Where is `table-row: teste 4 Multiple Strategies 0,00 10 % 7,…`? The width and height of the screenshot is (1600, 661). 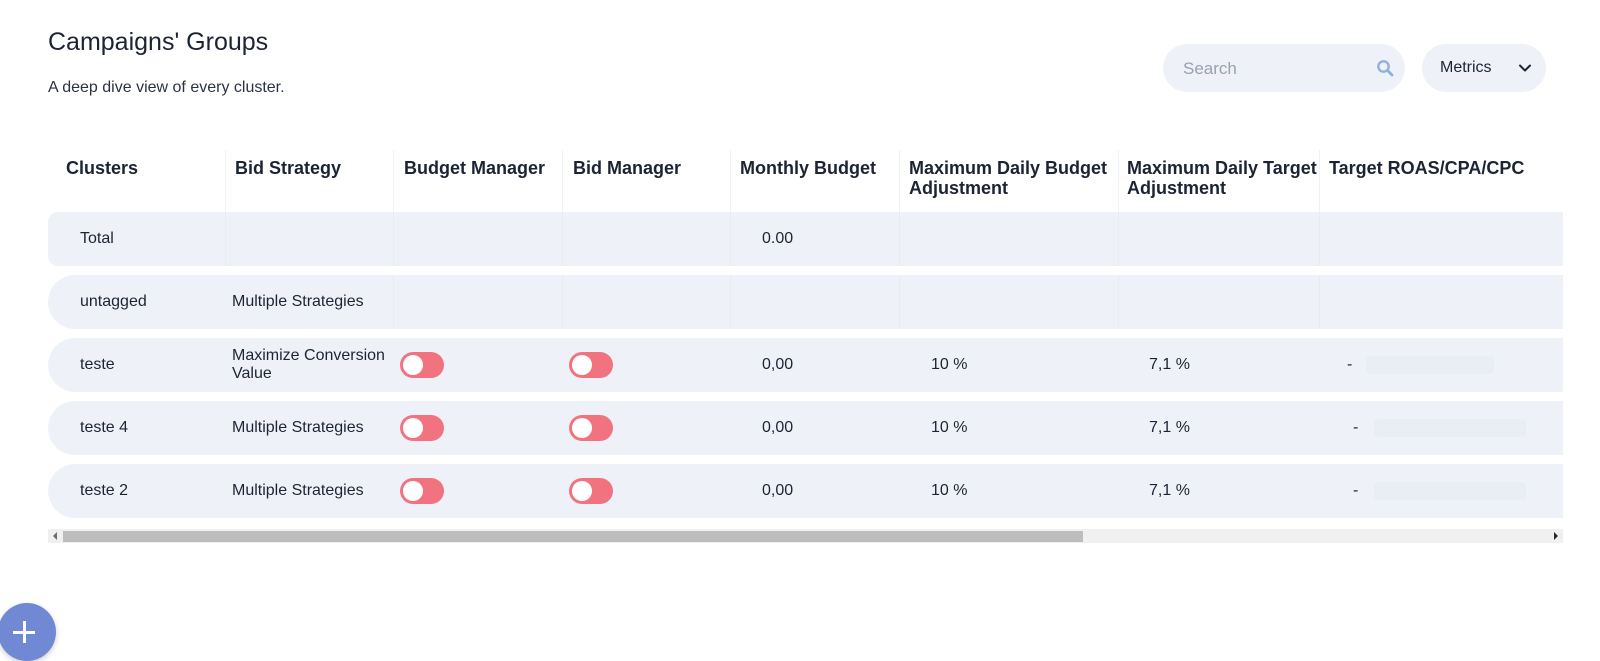
table-row: teste 4 Multiple Strategies 0,00 10 % 7,… is located at coordinates (805, 428).